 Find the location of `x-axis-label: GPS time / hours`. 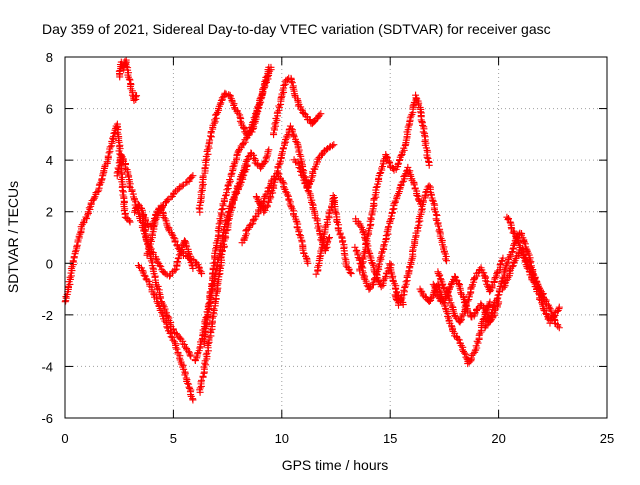

x-axis-label: GPS time / hours is located at coordinates (335, 465).